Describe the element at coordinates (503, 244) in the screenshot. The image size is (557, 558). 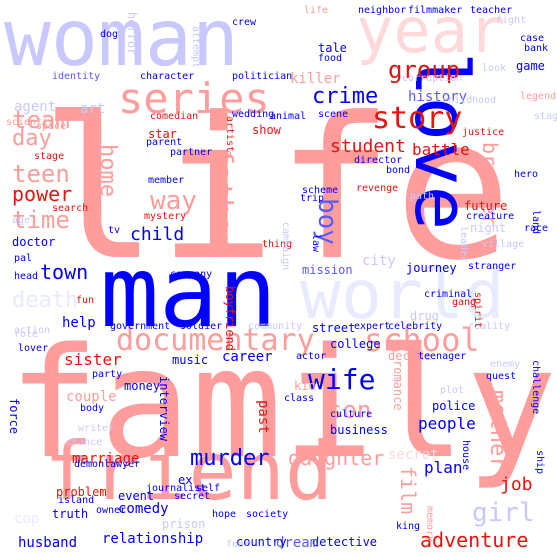
I see `word-village: village` at that location.